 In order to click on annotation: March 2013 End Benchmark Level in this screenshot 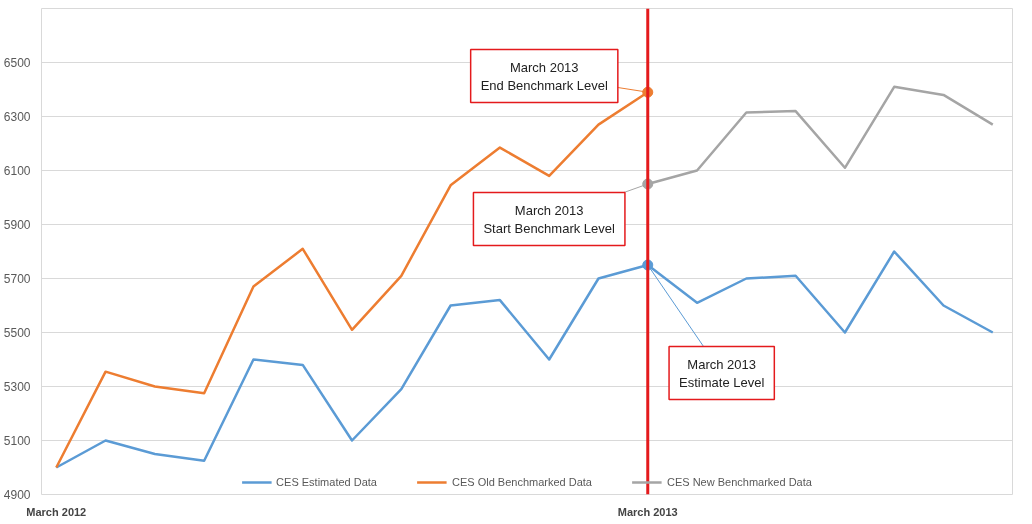, I will do `click(544, 76)`.